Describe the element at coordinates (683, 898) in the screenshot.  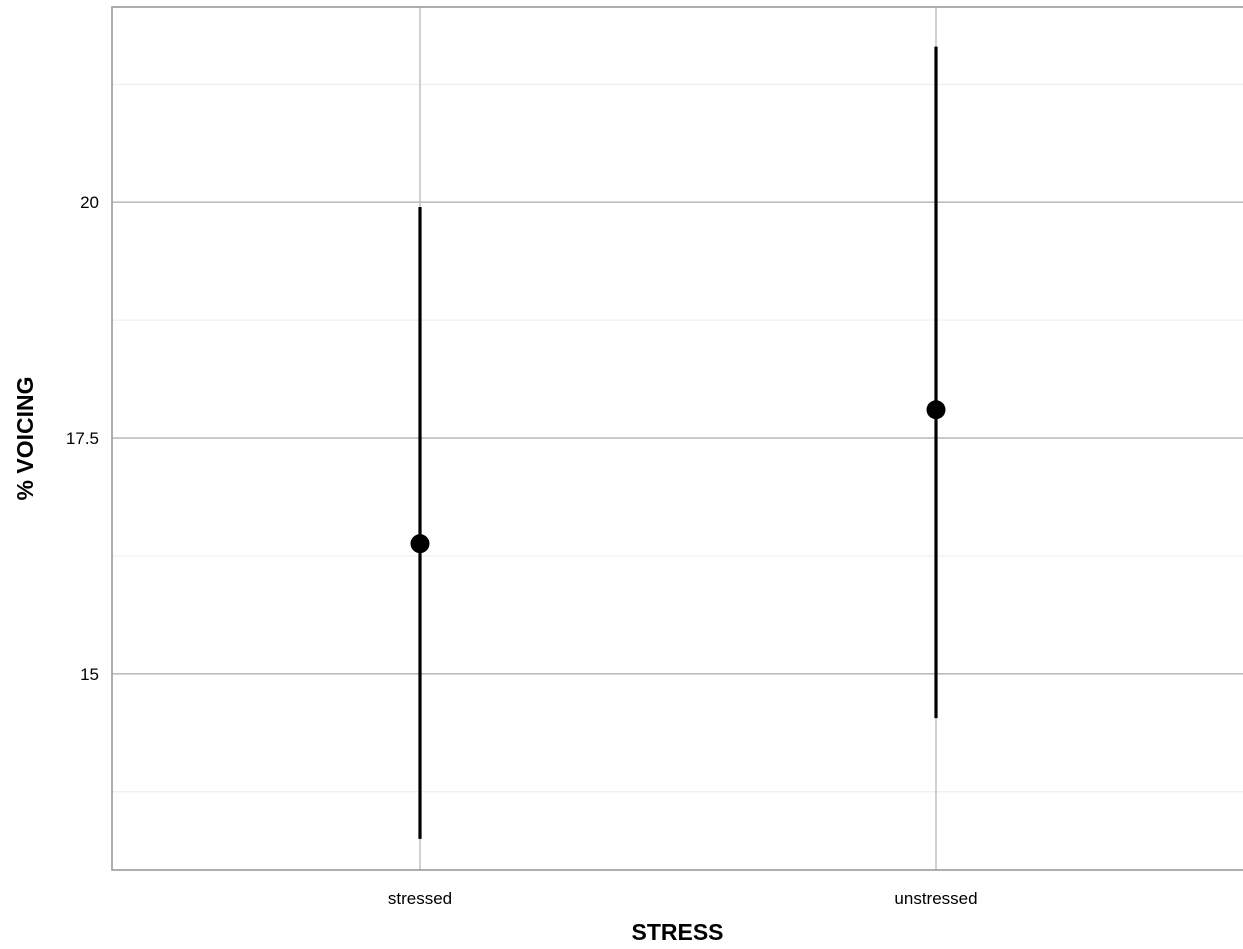
I see `x-tick-labels: stressed unstressed` at that location.